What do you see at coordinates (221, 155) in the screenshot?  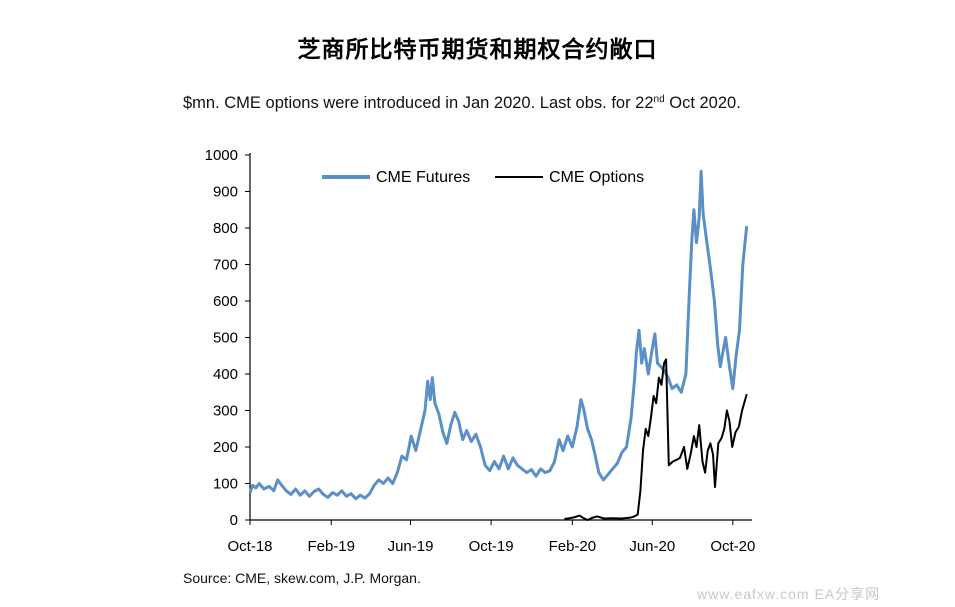 I see `y-tick-label: 1000` at bounding box center [221, 155].